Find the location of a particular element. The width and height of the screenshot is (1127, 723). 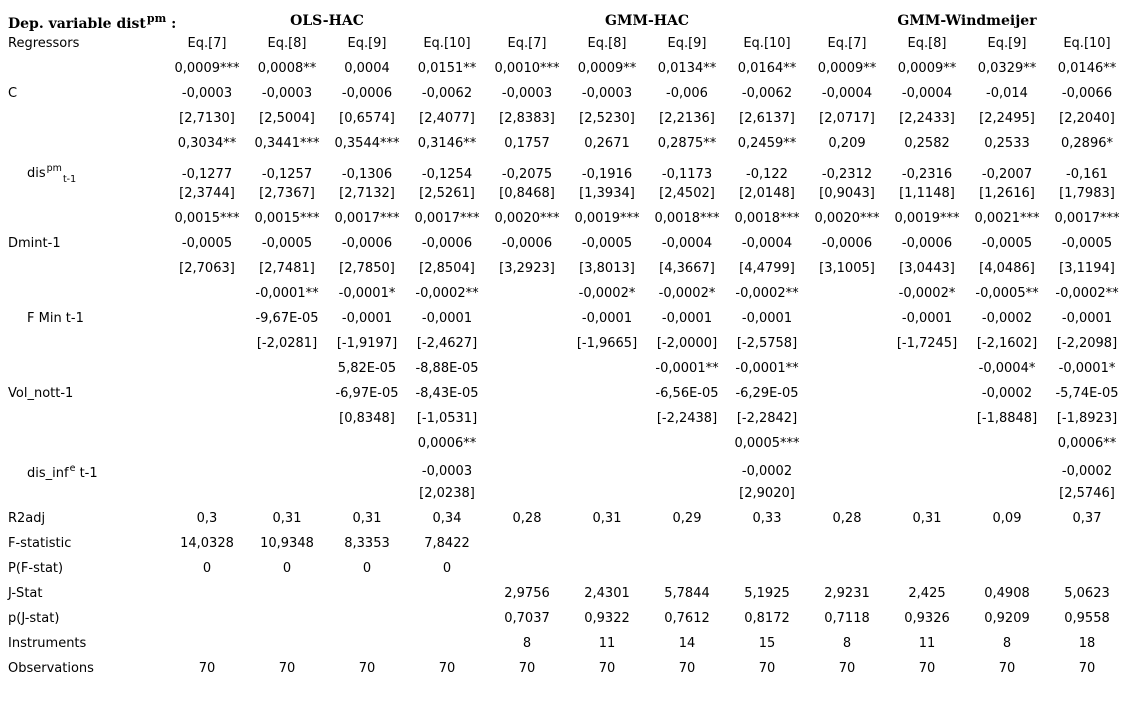

coefficient-cell: -0,0001** is located at coordinates (687, 368).